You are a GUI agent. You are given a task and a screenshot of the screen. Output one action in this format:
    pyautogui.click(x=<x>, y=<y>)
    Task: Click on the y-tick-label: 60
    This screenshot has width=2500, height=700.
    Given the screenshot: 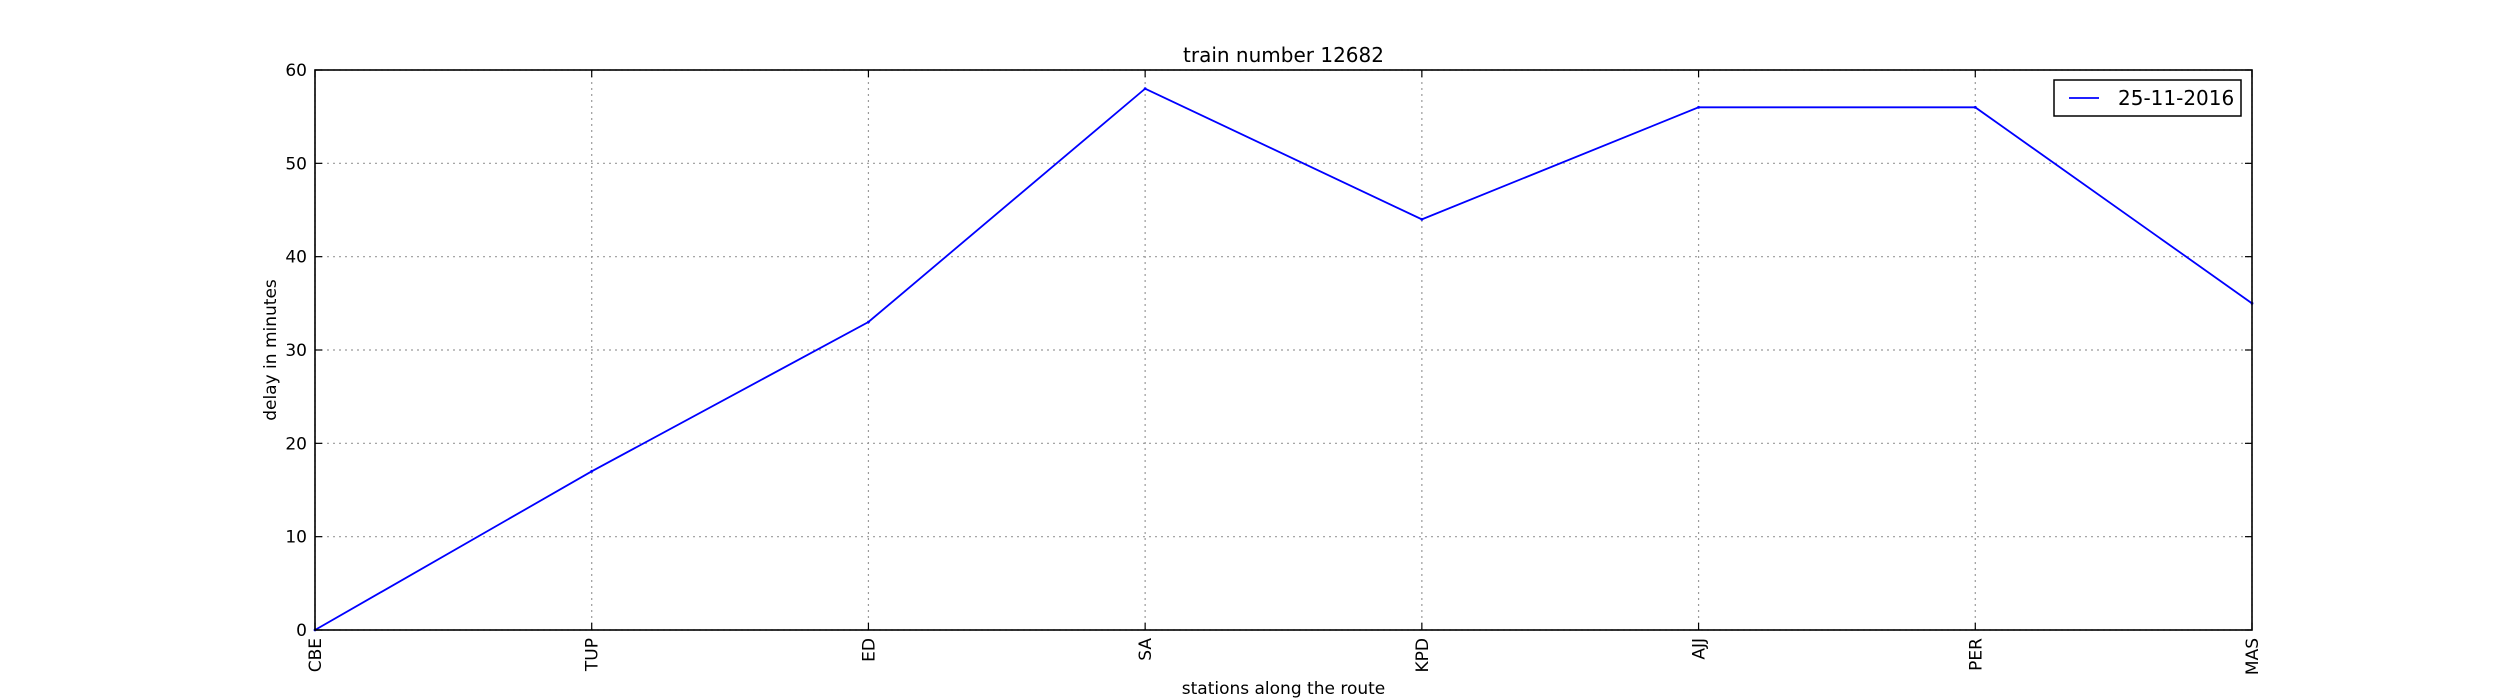 What is the action you would take?
    pyautogui.click(x=296, y=71)
    